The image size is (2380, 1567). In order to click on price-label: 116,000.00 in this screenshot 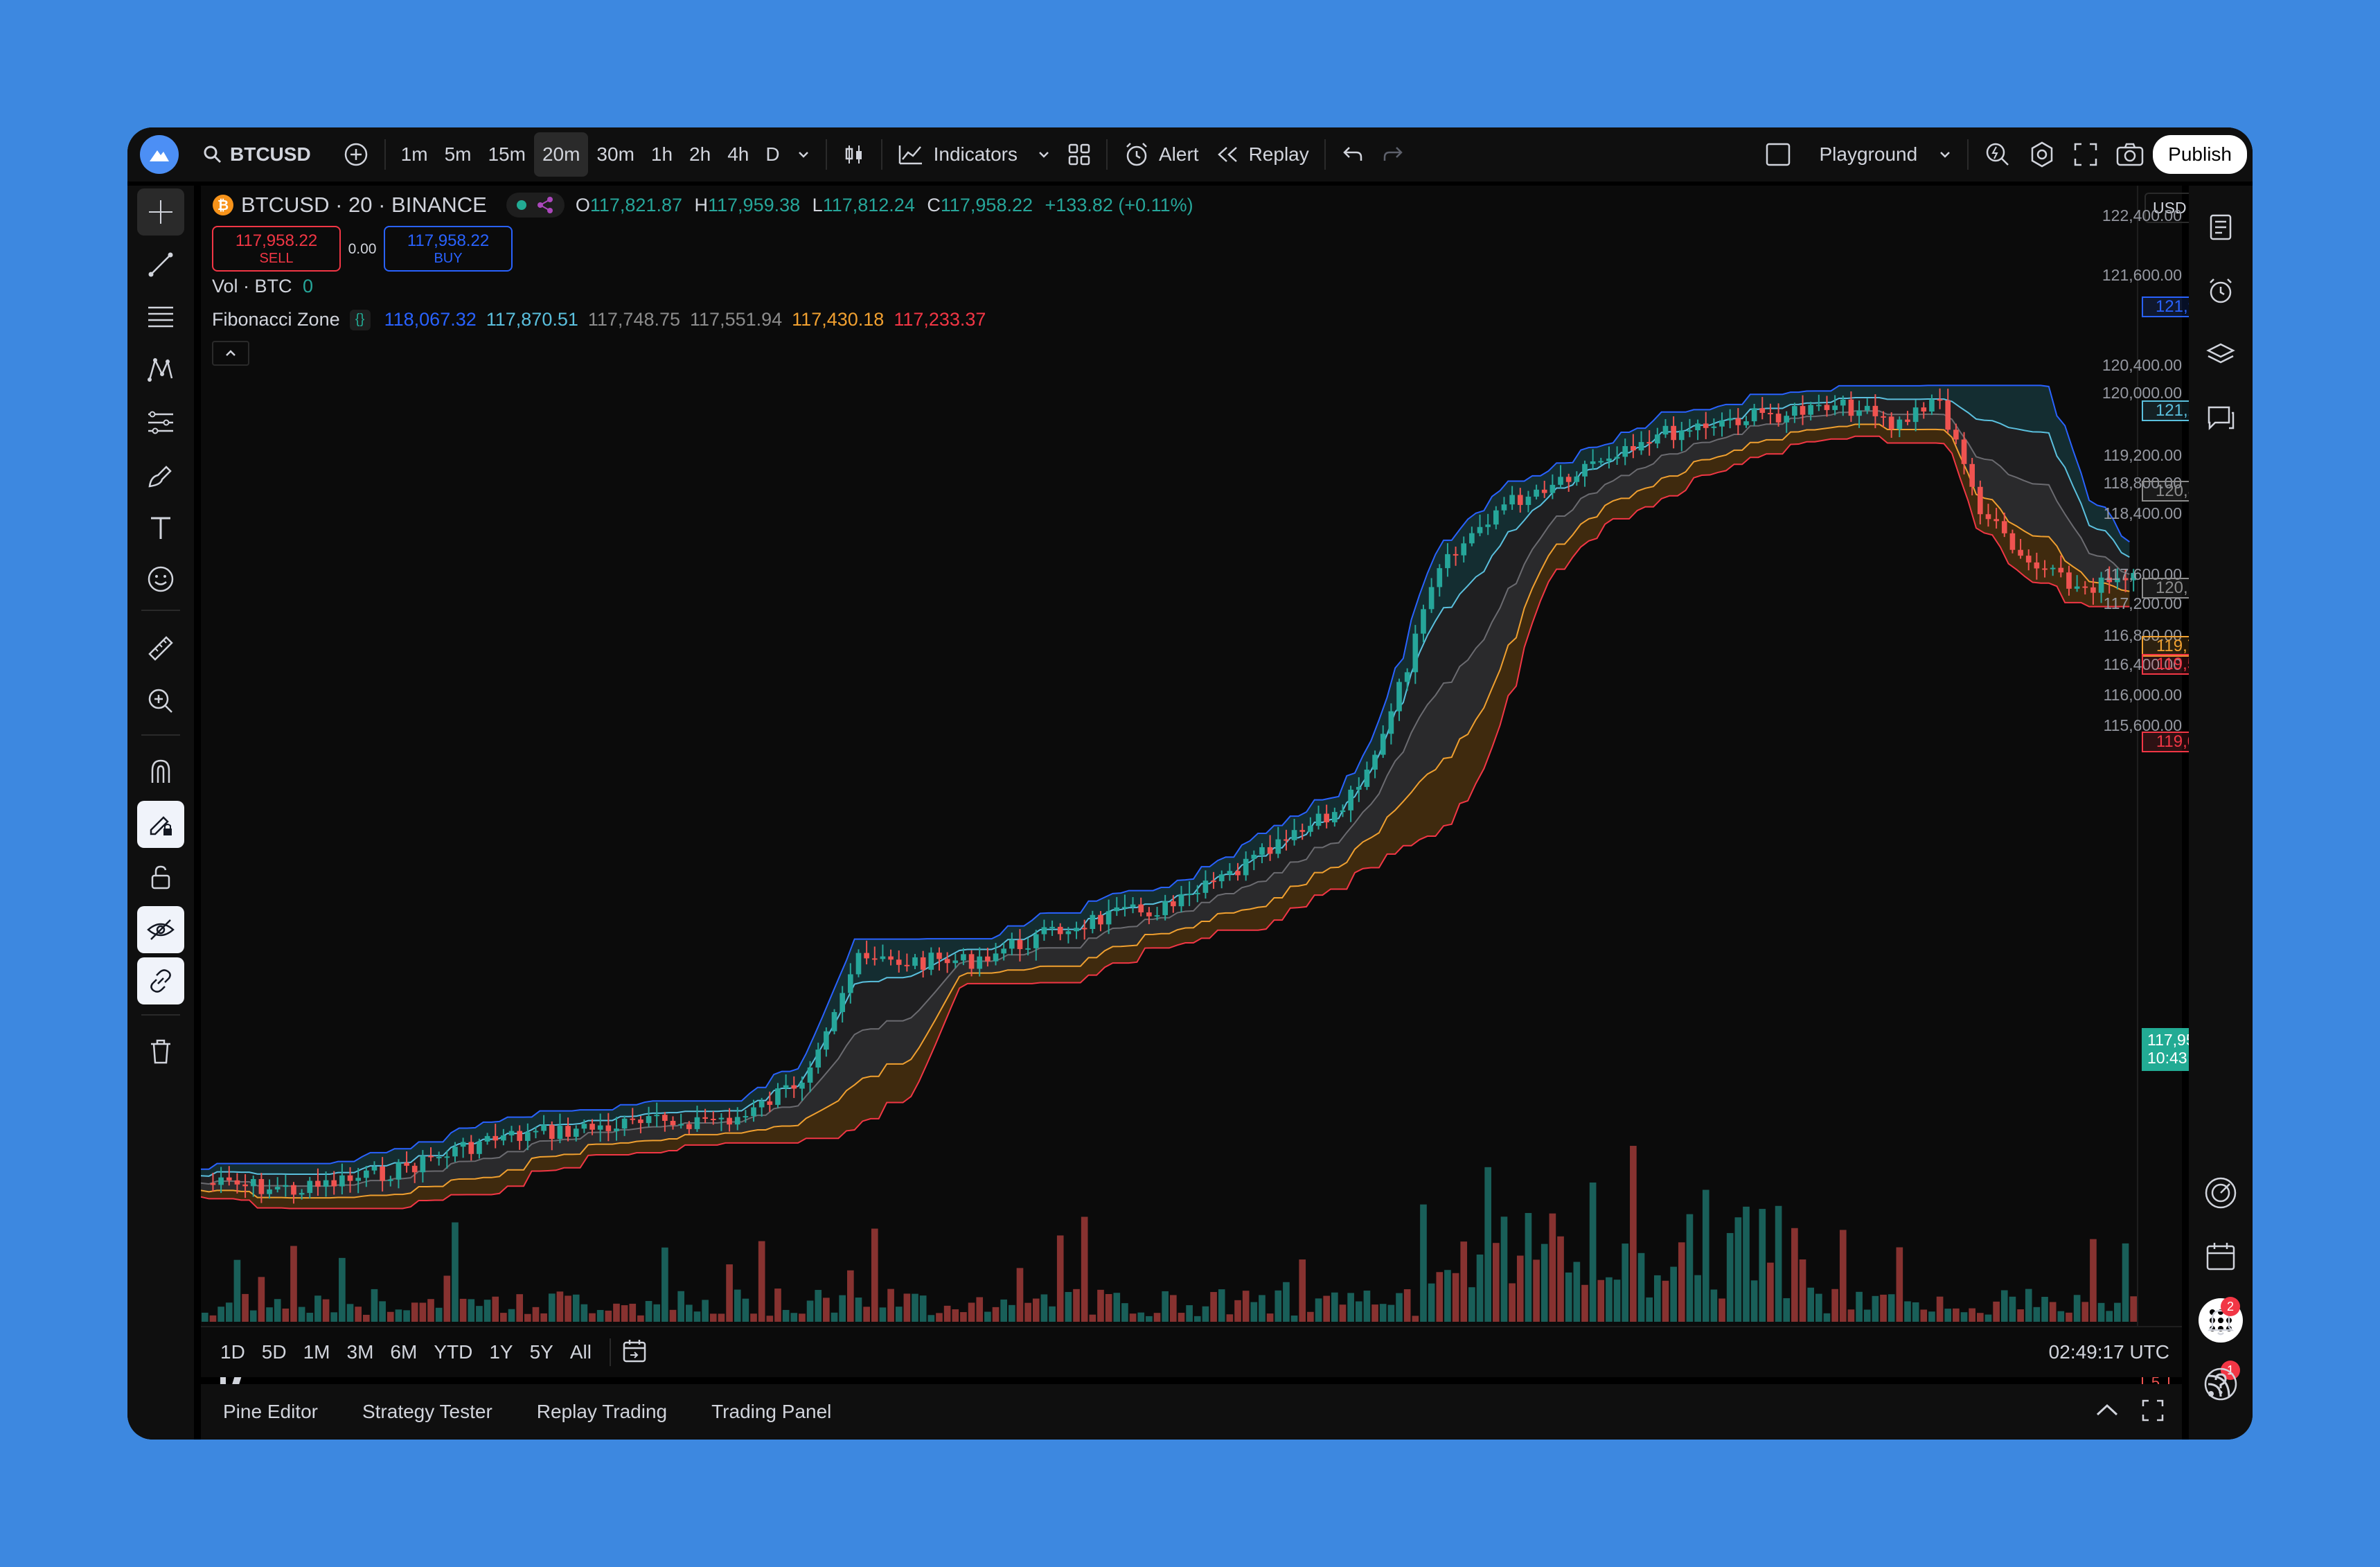, I will do `click(2142, 695)`.